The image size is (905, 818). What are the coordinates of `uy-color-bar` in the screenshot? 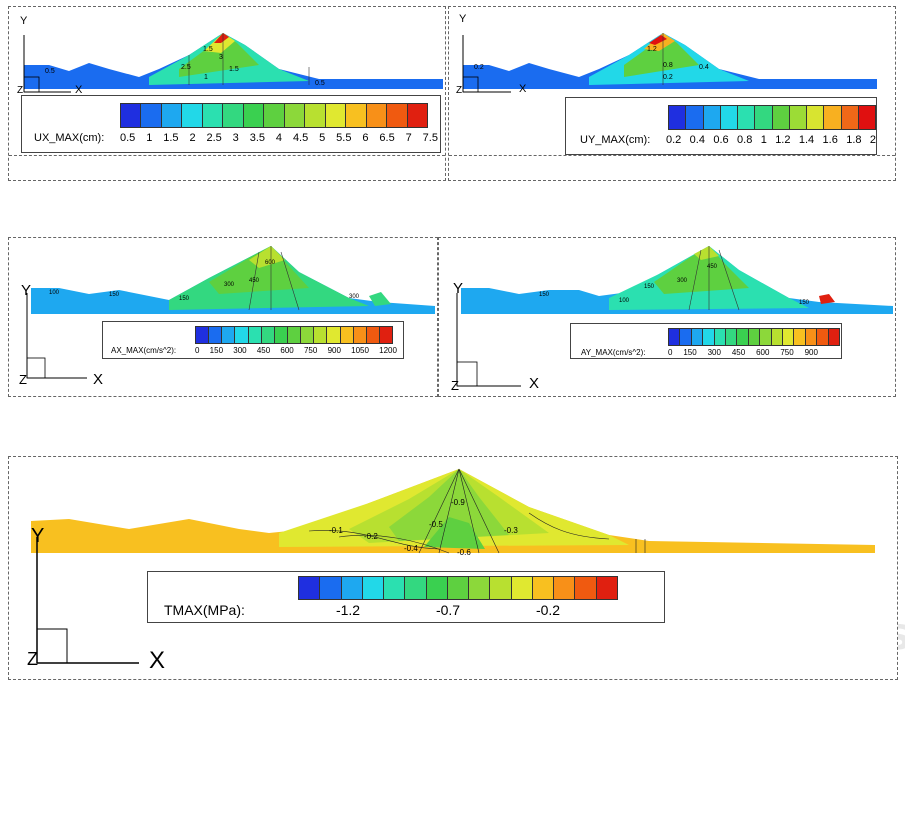 It's located at (772, 117).